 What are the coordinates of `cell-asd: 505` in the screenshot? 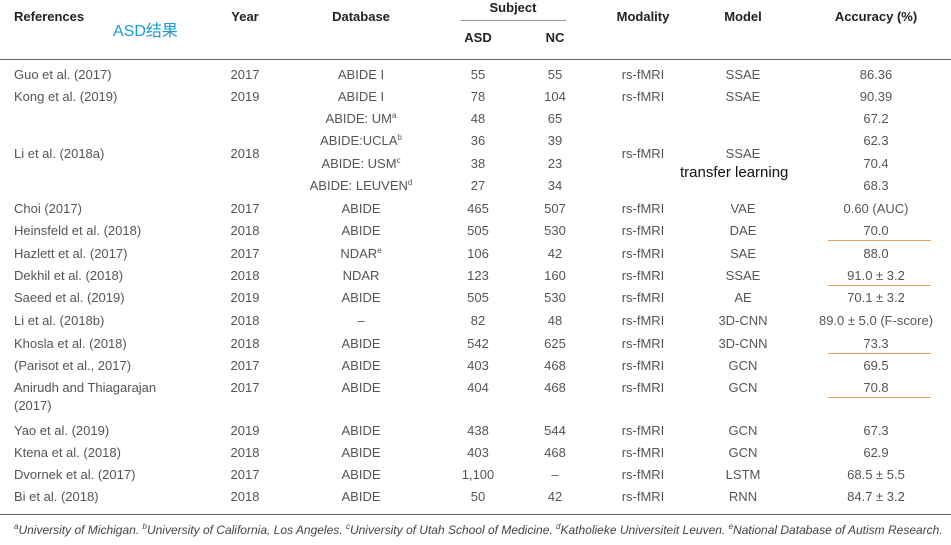 It's located at (478, 297).